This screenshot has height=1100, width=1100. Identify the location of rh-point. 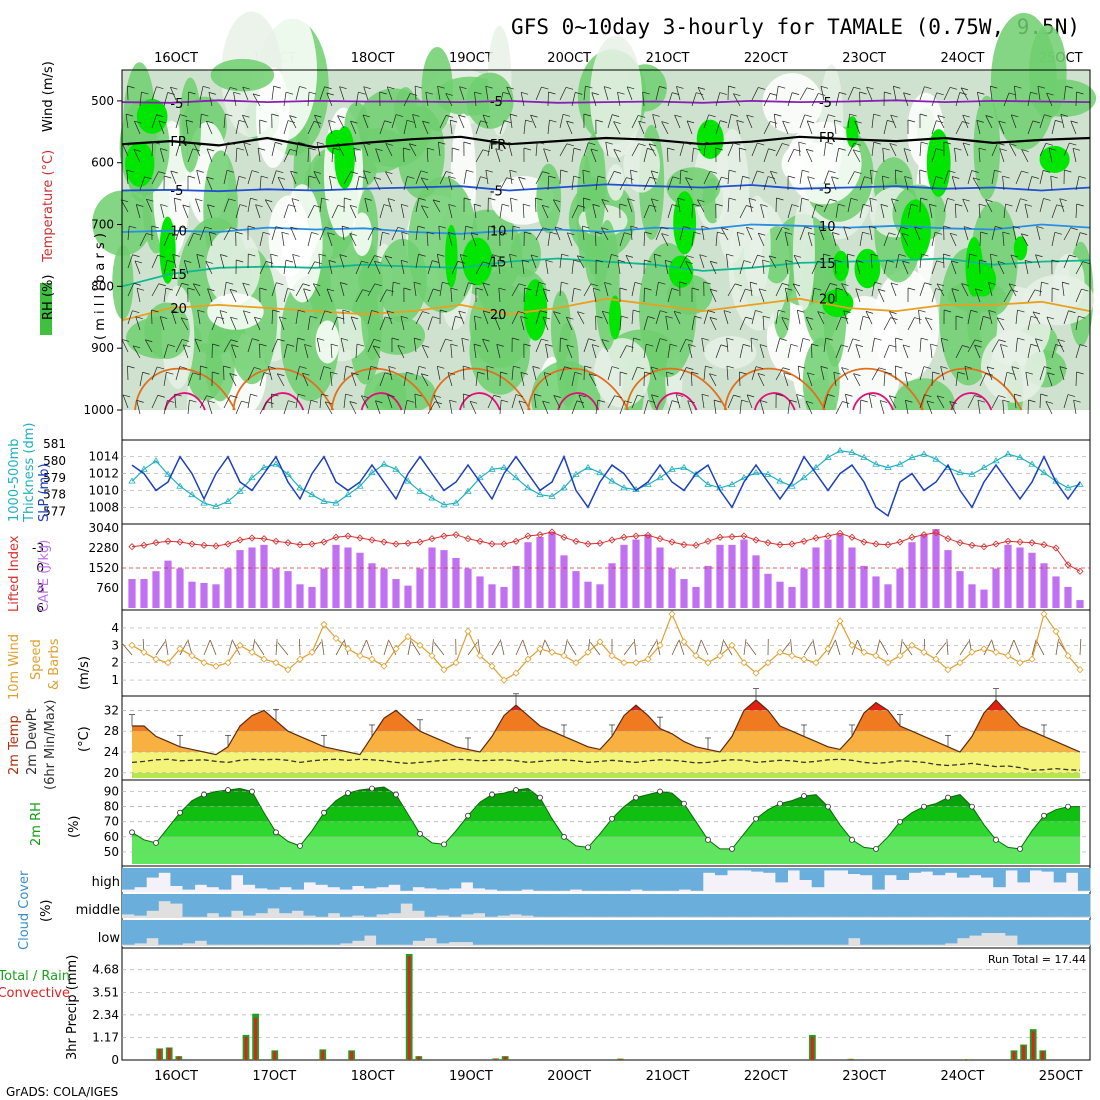
(540, 797).